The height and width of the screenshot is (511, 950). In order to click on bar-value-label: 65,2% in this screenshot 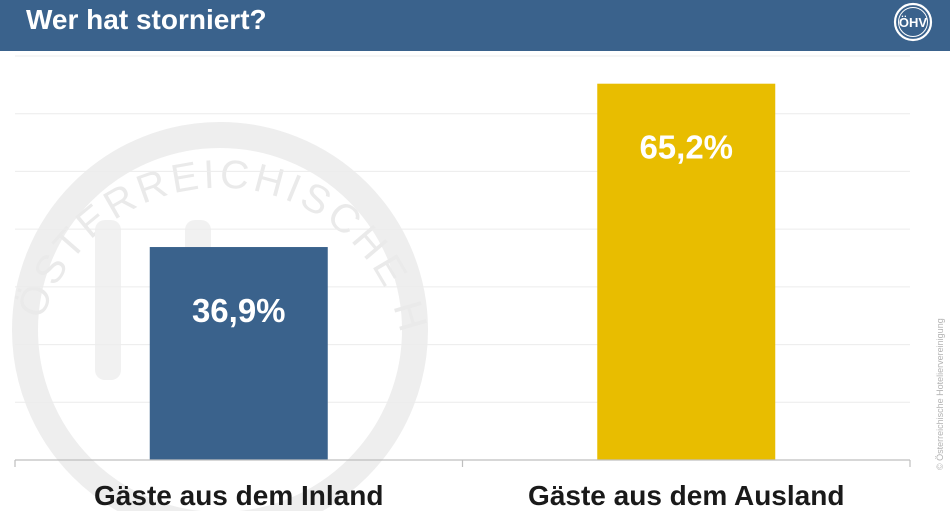, I will do `click(686, 147)`.